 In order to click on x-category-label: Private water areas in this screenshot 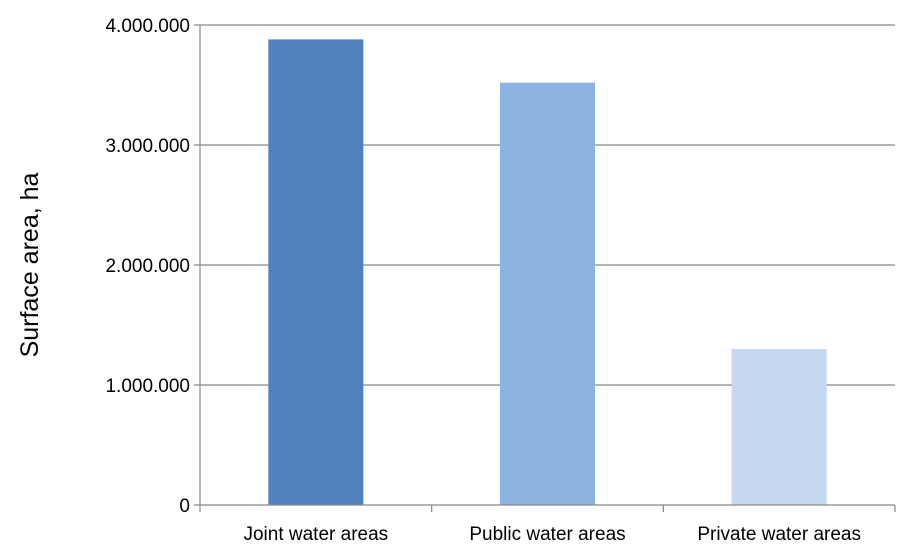, I will do `click(779, 534)`.